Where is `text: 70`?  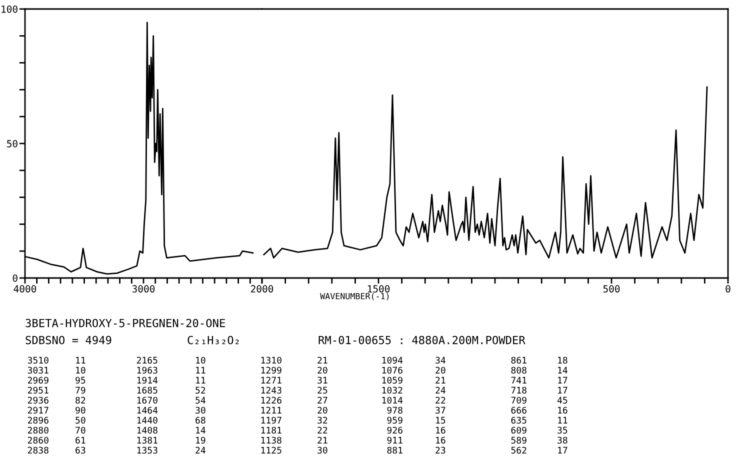 text: 70 is located at coordinates (81, 430).